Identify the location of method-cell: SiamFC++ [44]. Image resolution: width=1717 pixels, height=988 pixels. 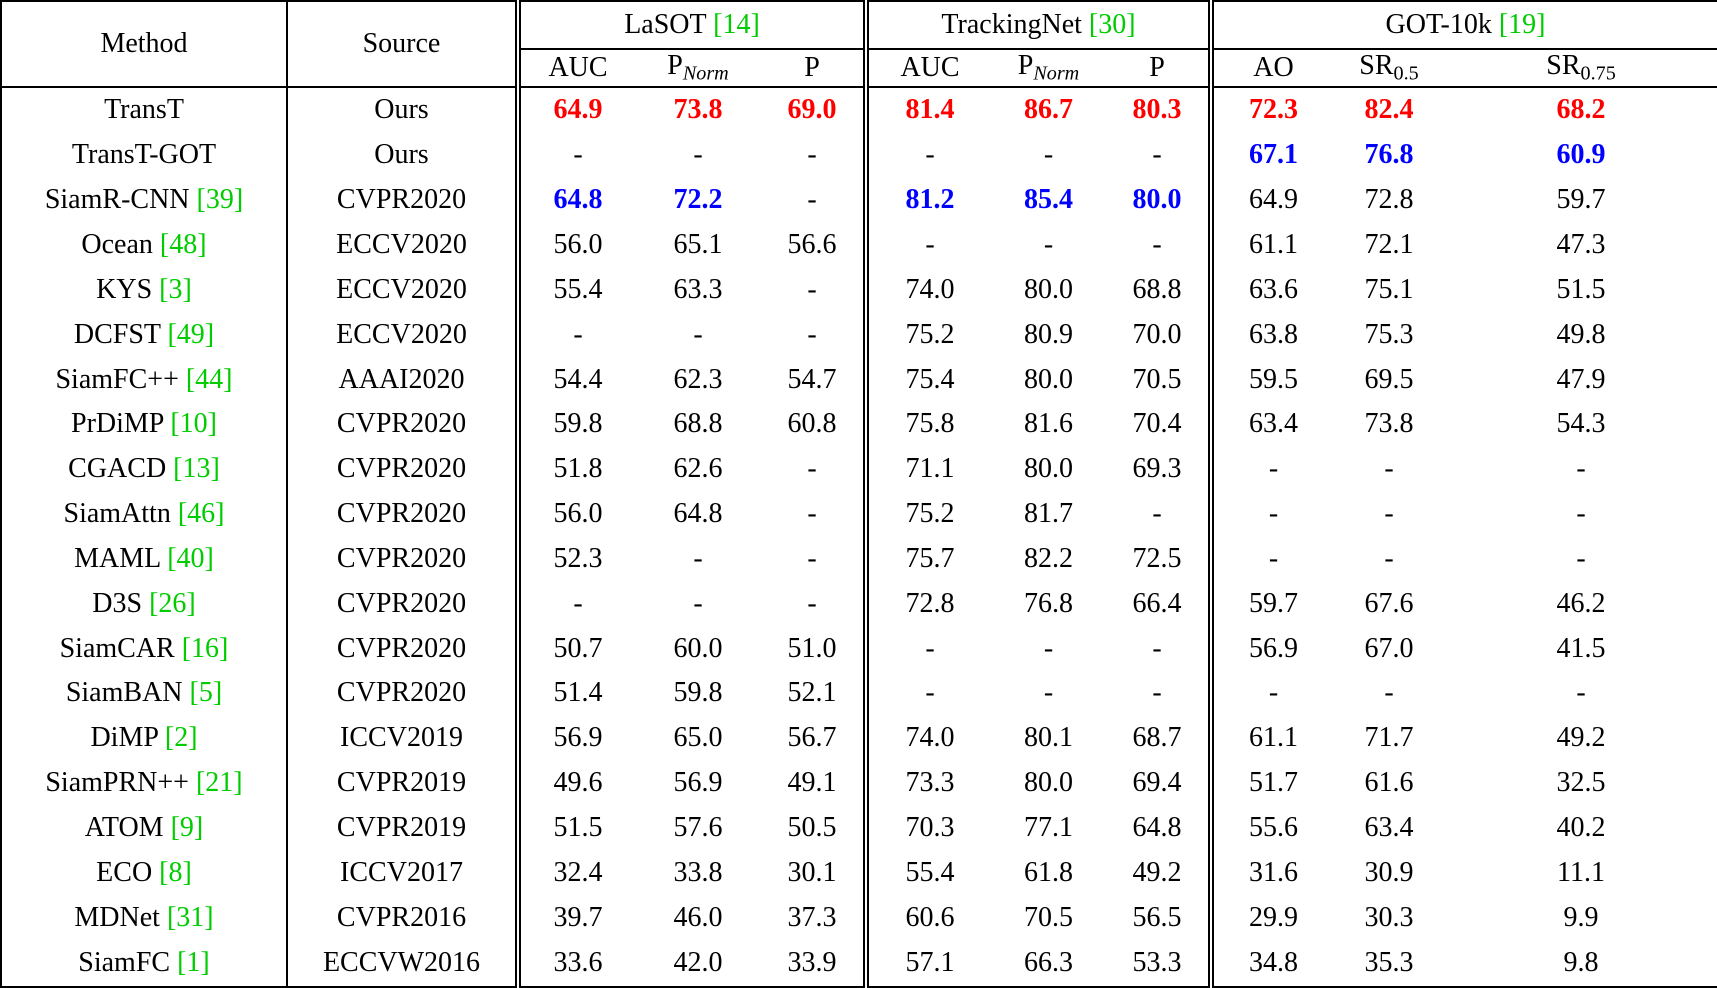
(144, 379).